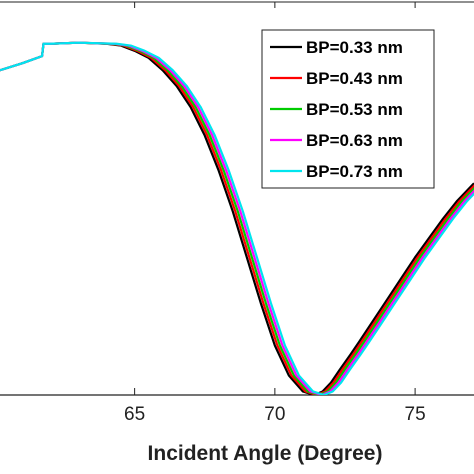 Image resolution: width=474 pixels, height=474 pixels. I want to click on legend-label: BP=0.33 nm, so click(354, 47).